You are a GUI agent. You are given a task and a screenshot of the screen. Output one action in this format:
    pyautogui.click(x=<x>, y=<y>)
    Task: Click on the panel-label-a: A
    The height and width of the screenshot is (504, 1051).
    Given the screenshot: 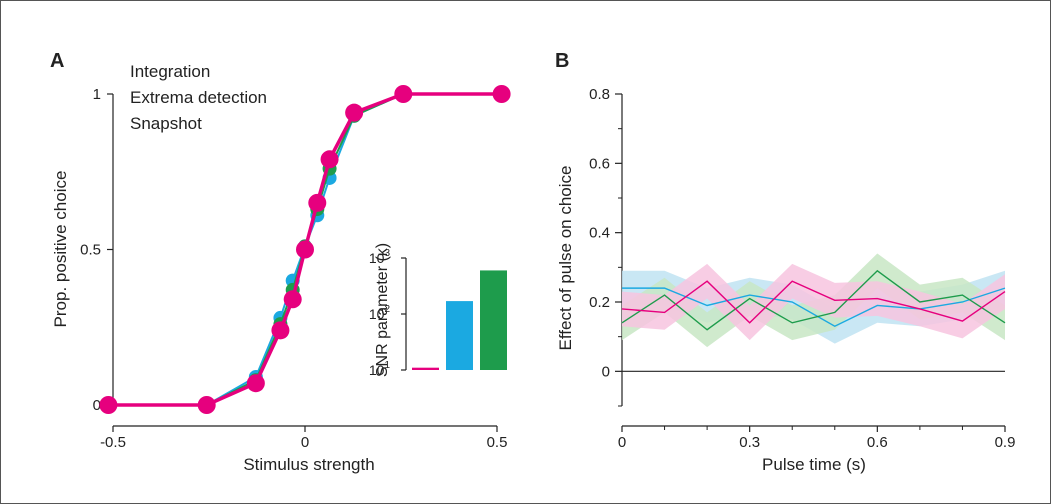 What is the action you would take?
    pyautogui.click(x=57, y=61)
    